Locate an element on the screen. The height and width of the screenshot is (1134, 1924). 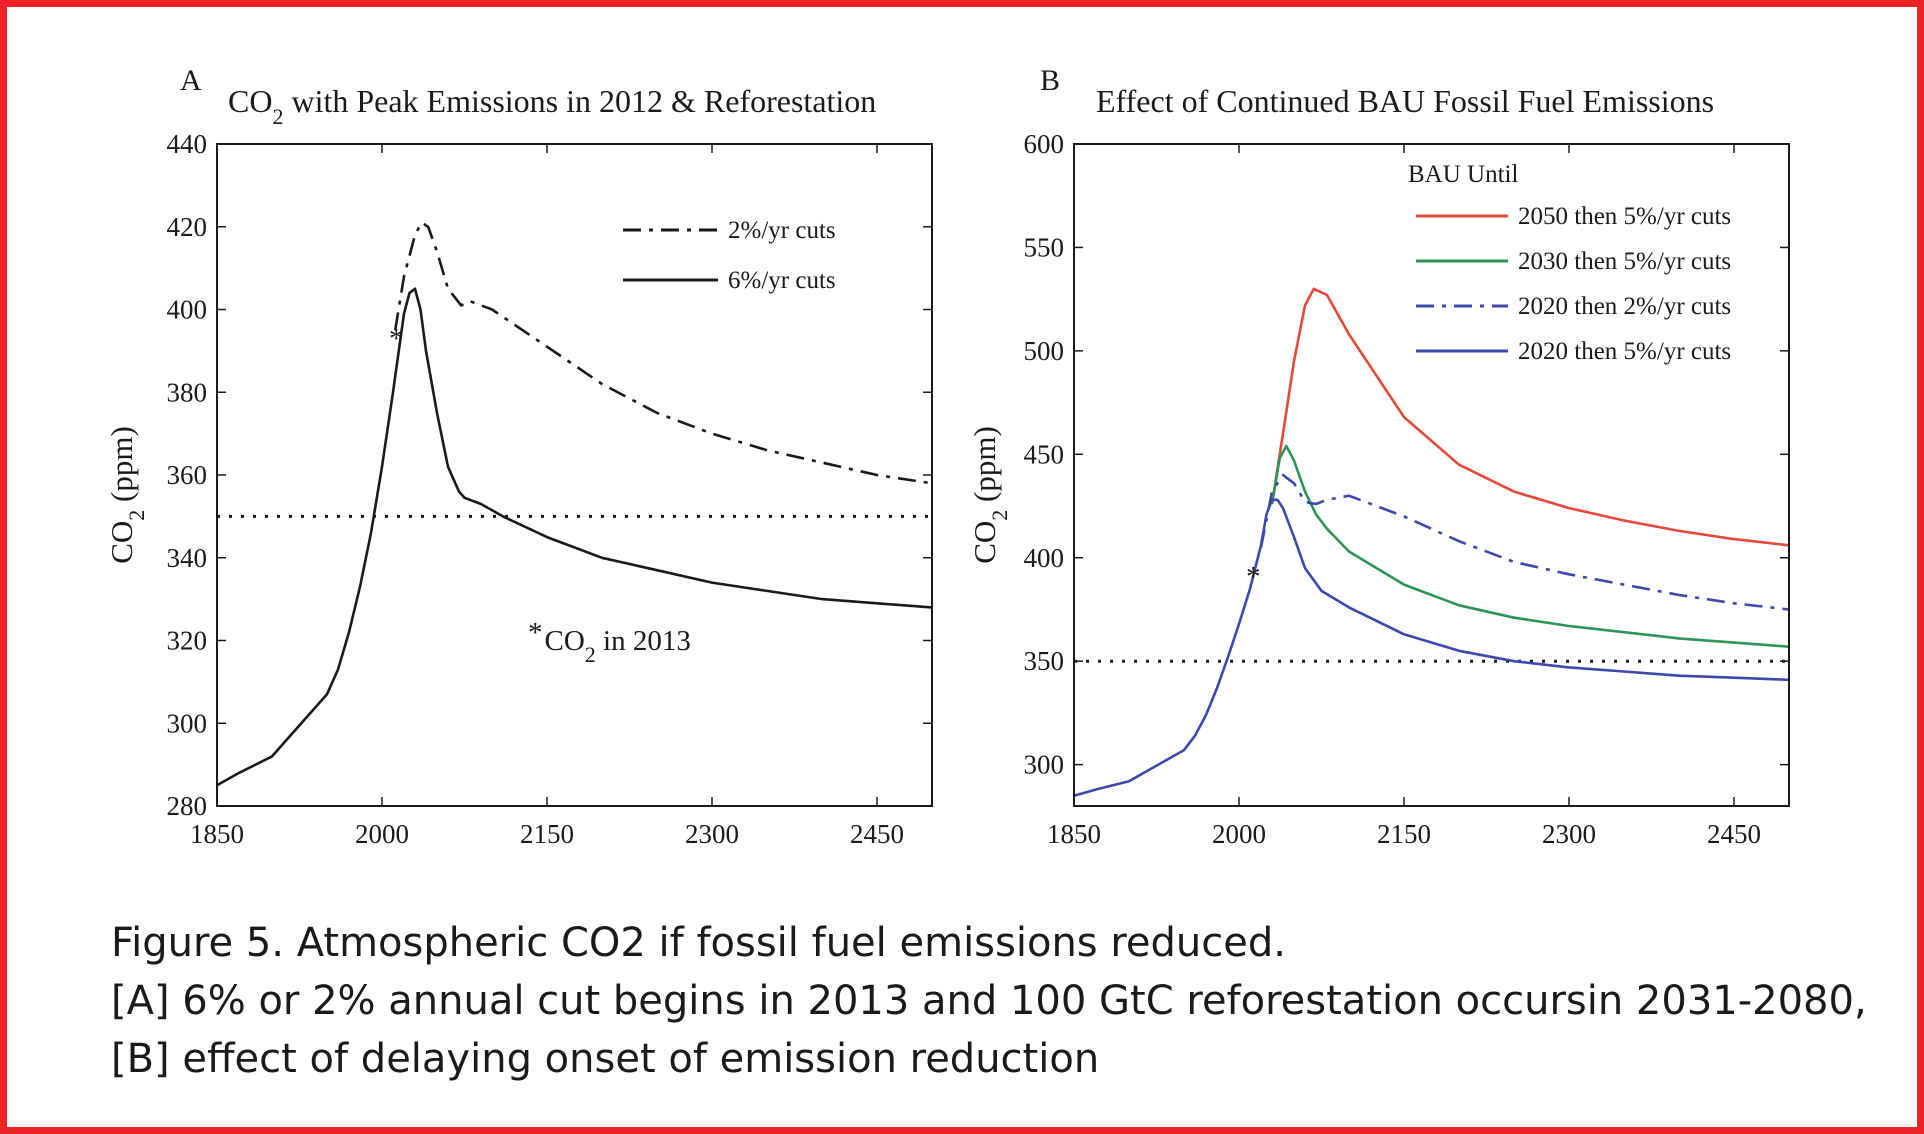
legend-label-0: 2%/yr cuts is located at coordinates (782, 230).